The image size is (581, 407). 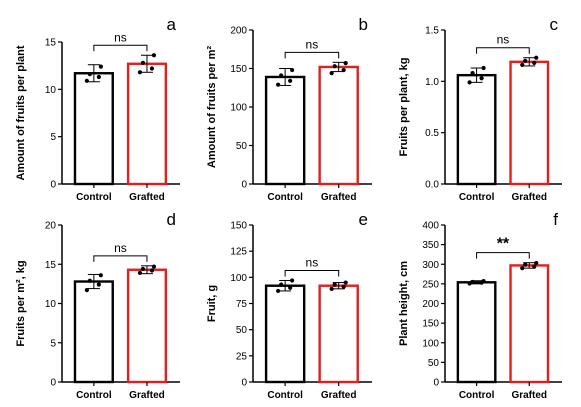 What do you see at coordinates (430, 284) in the screenshot?
I see `y-tick-label: 250` at bounding box center [430, 284].